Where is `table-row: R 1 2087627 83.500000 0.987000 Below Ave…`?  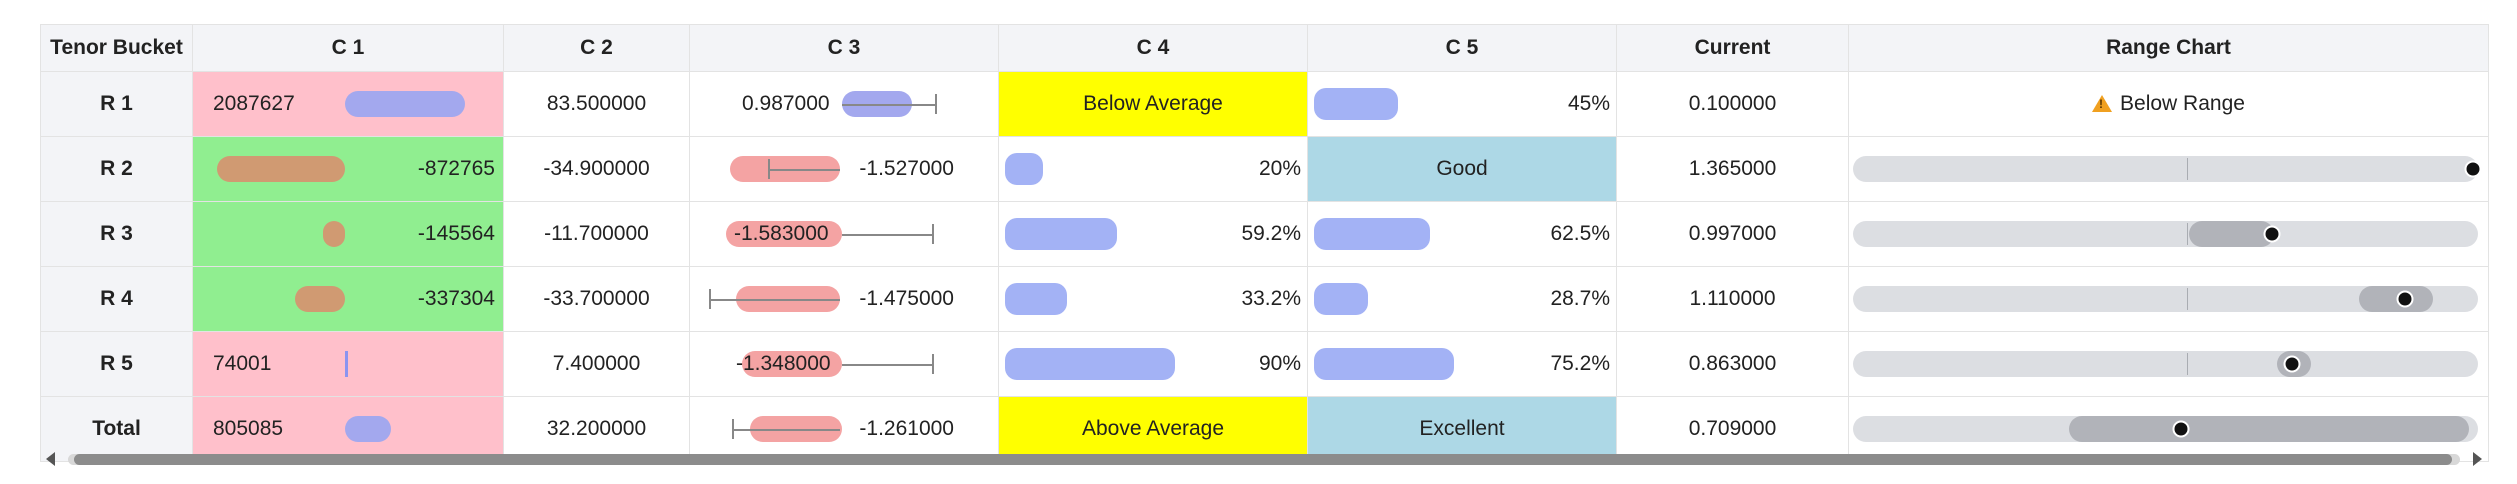
table-row: R 1 2087627 83.500000 0.987000 Below Ave… is located at coordinates (1264, 104).